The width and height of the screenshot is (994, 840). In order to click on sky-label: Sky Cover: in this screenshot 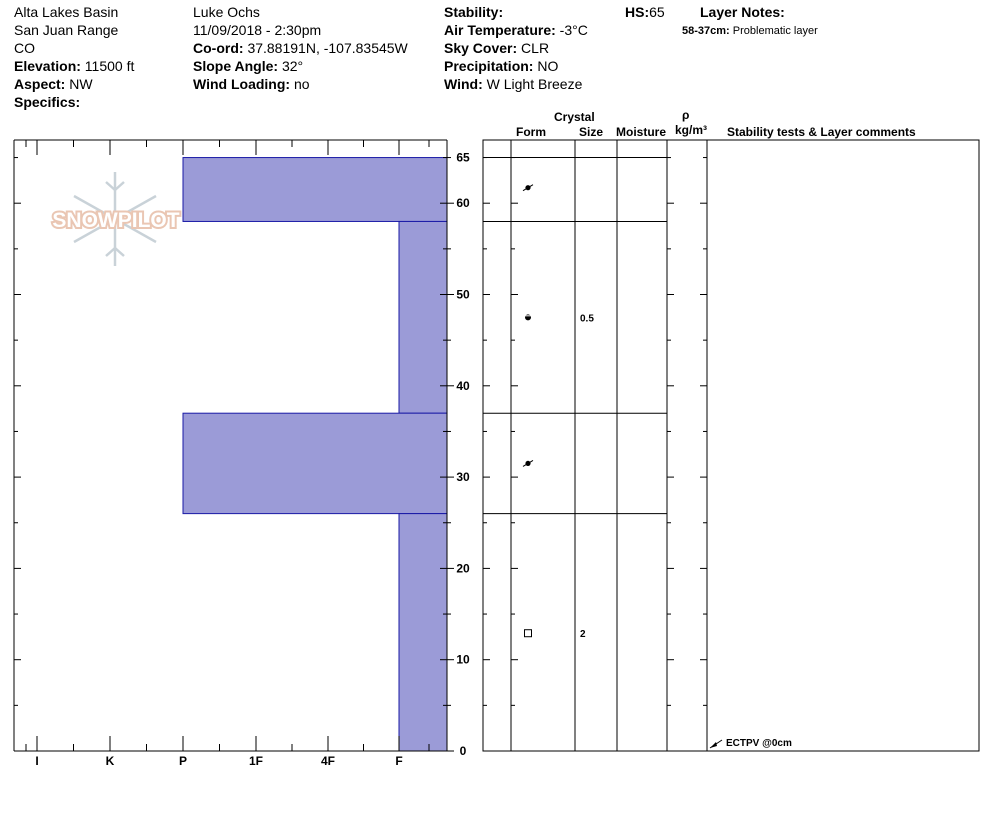, I will do `click(481, 48)`.